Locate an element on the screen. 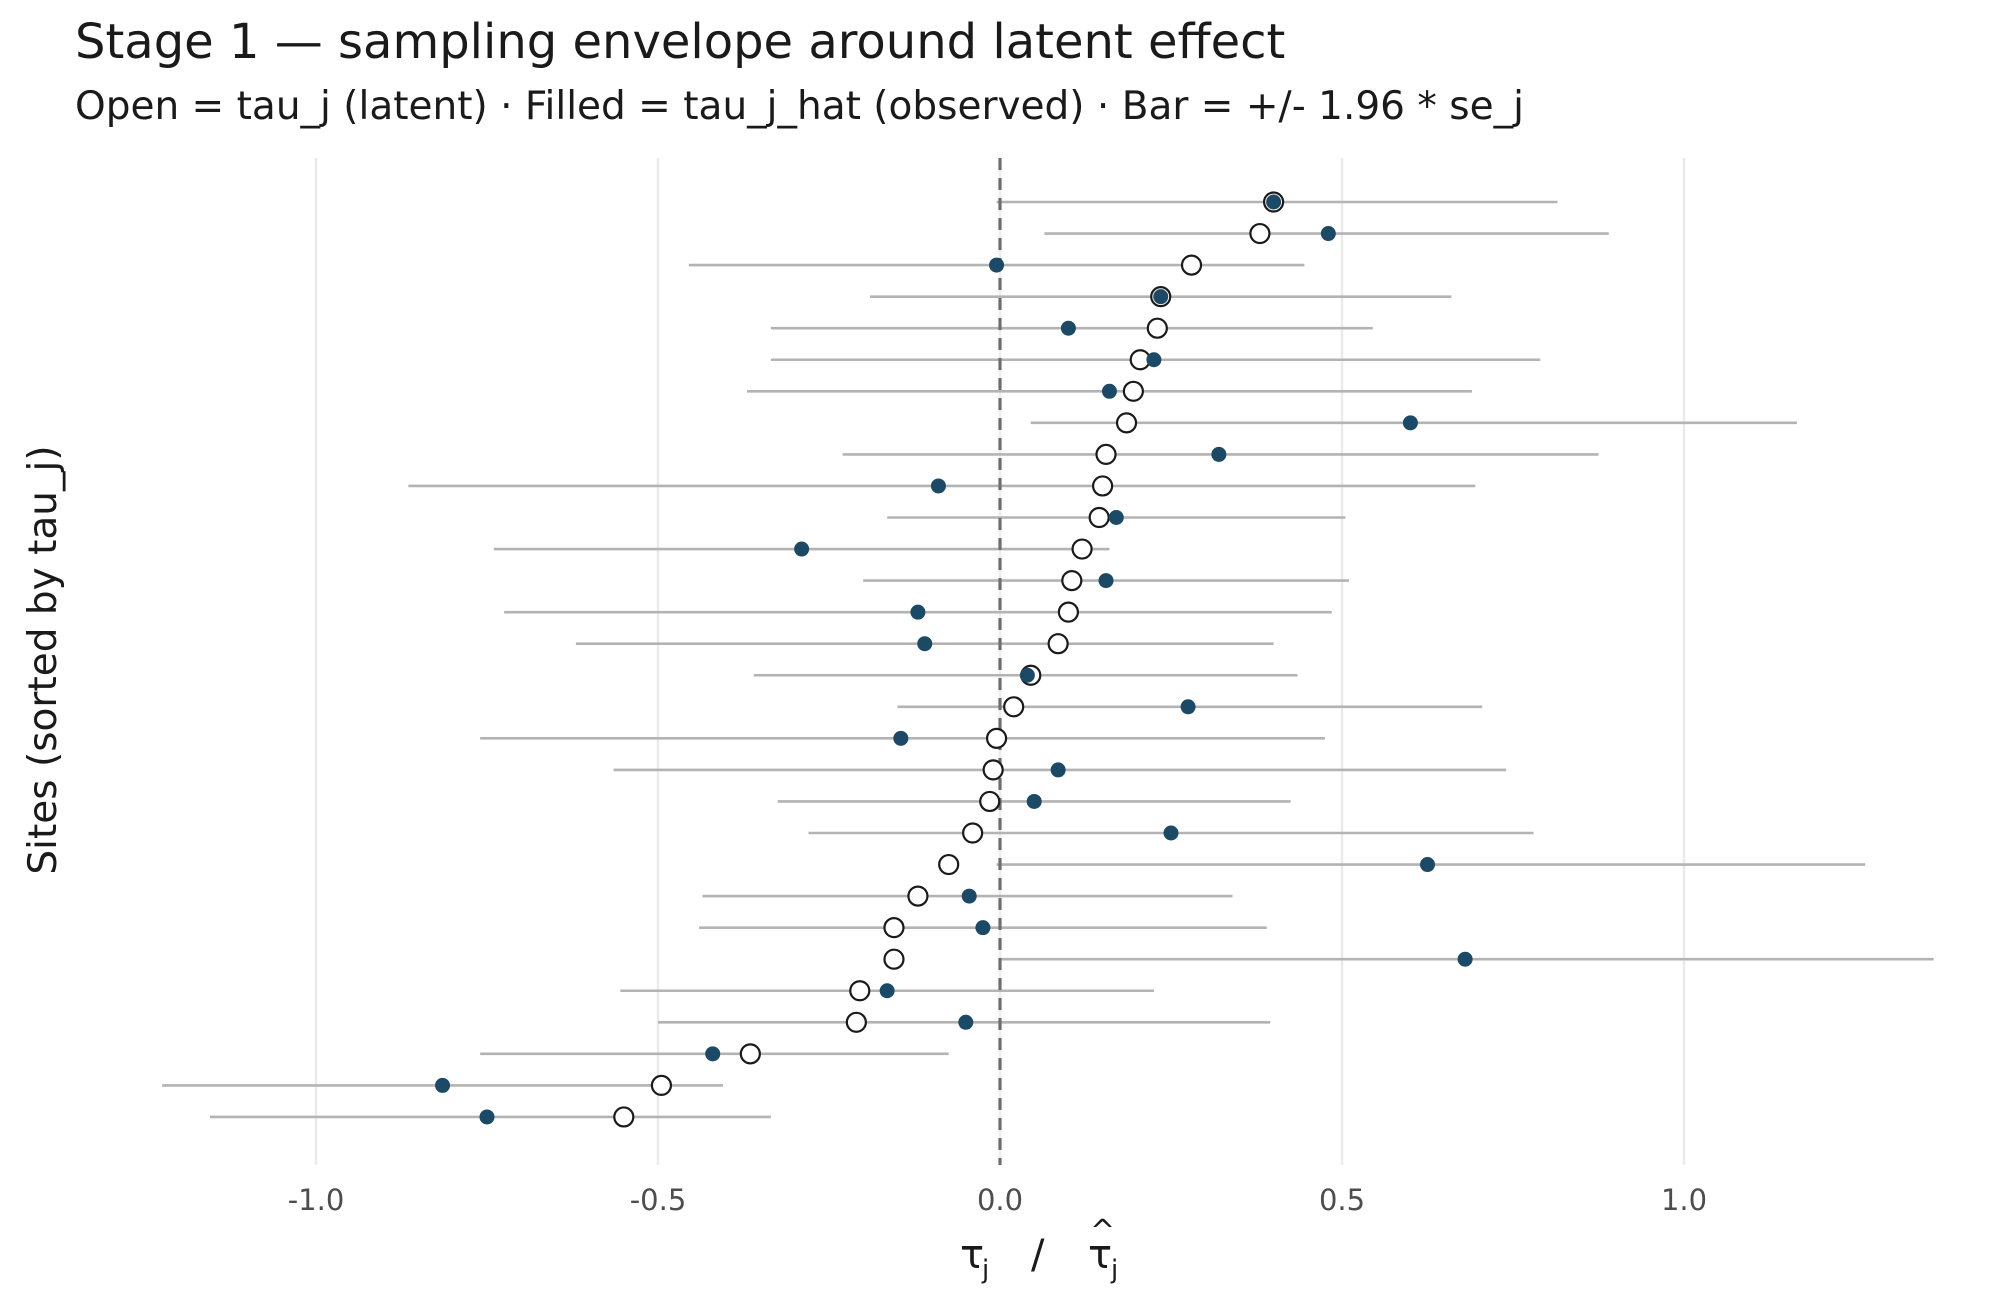  x-axis-title-subscript-j: j is located at coordinates (985, 1270).